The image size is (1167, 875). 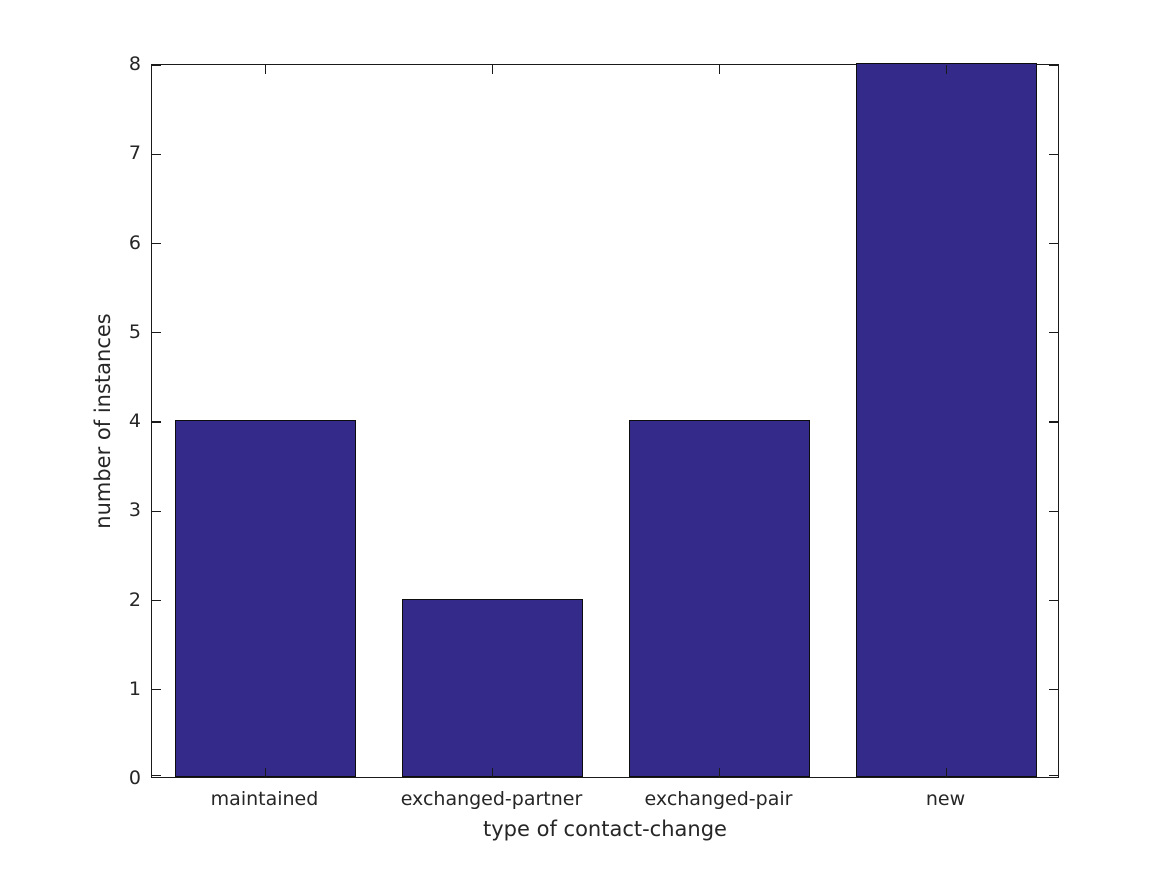 I want to click on y-tick-label-6: 6, so click(x=134, y=242).